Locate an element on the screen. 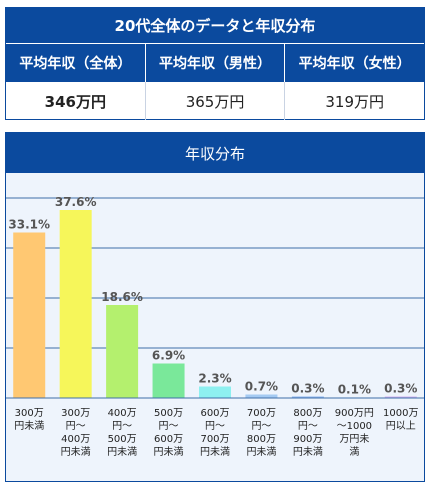 Image resolution: width=435 pixels, height=489 pixels. header-overall: 平均年収（全体） is located at coordinates (75, 64).